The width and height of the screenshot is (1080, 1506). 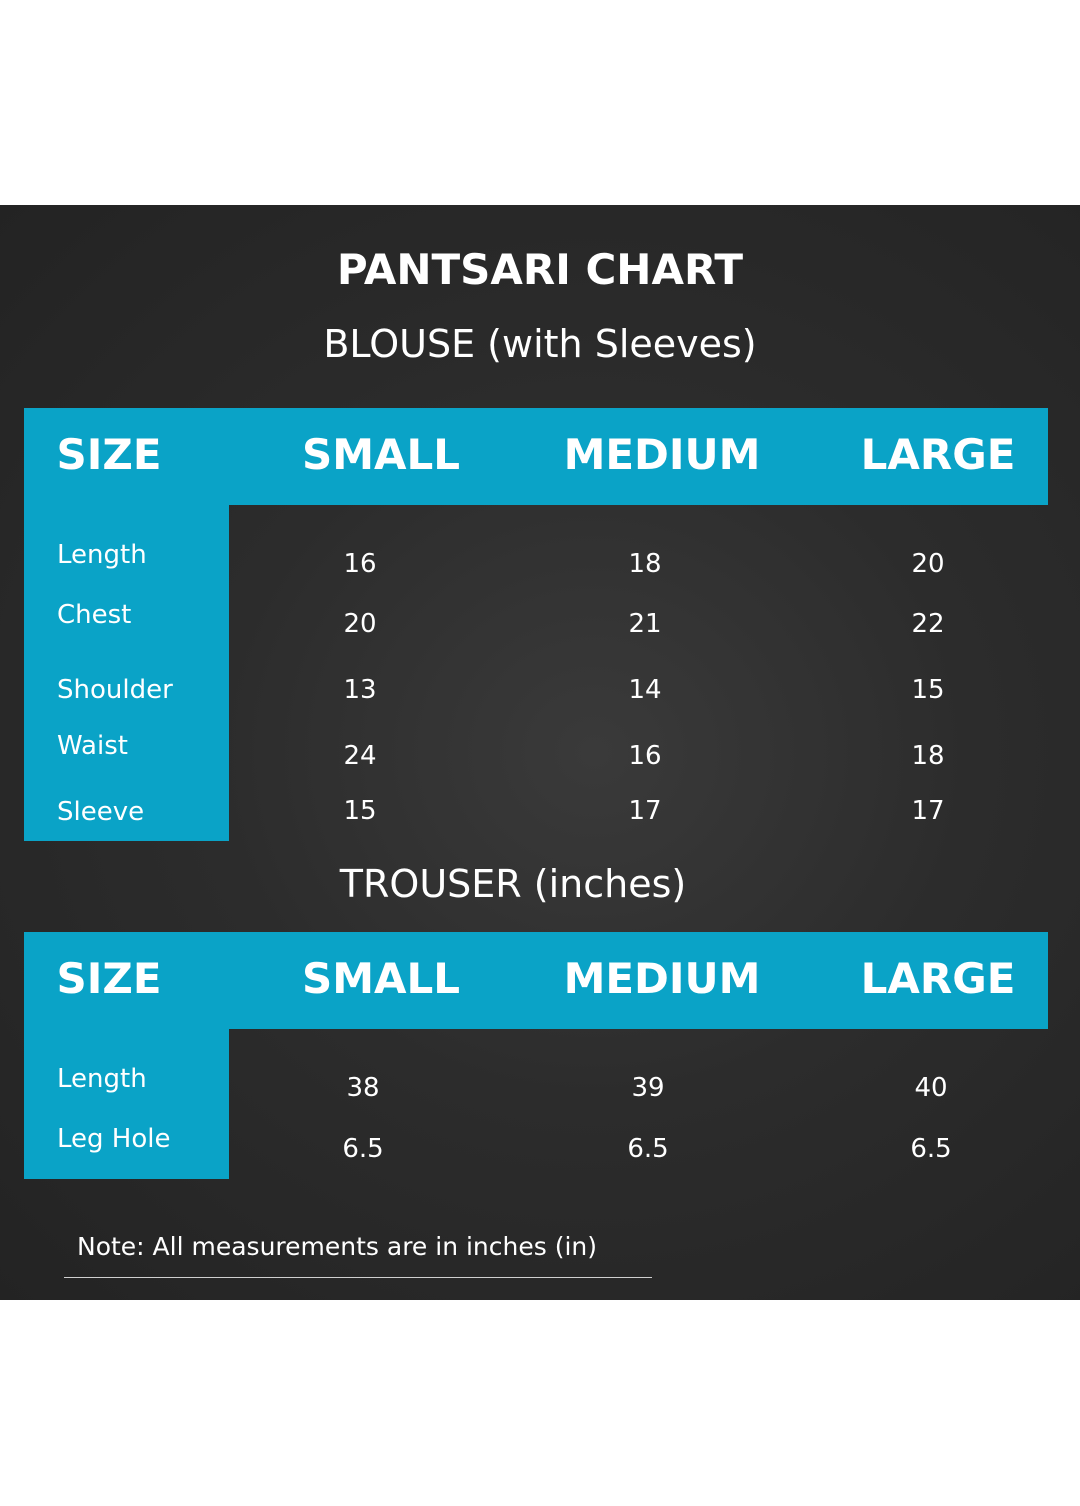 I want to click on cell-large: 18, so click(x=928, y=756).